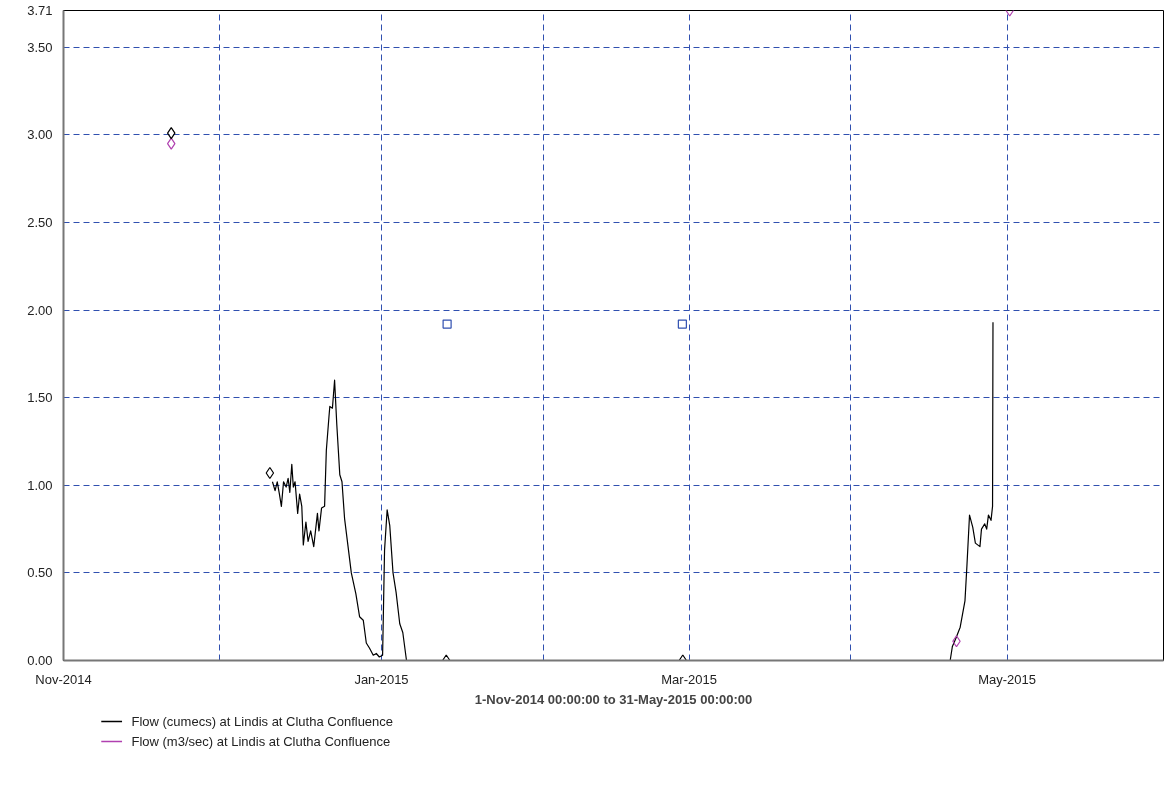 The image size is (1166, 789). What do you see at coordinates (1007, 679) in the screenshot?
I see `x-tick-label: May-2015` at bounding box center [1007, 679].